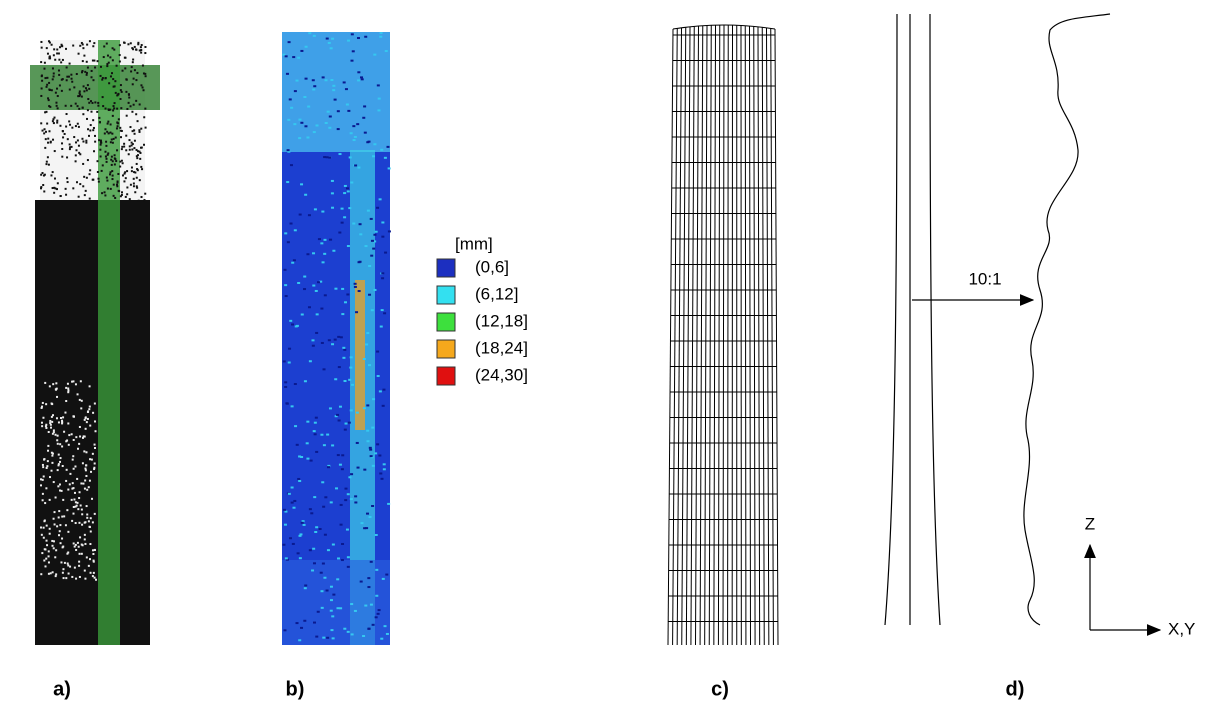 This screenshot has width=1224, height=707. I want to click on panel-label: a), so click(62, 689).